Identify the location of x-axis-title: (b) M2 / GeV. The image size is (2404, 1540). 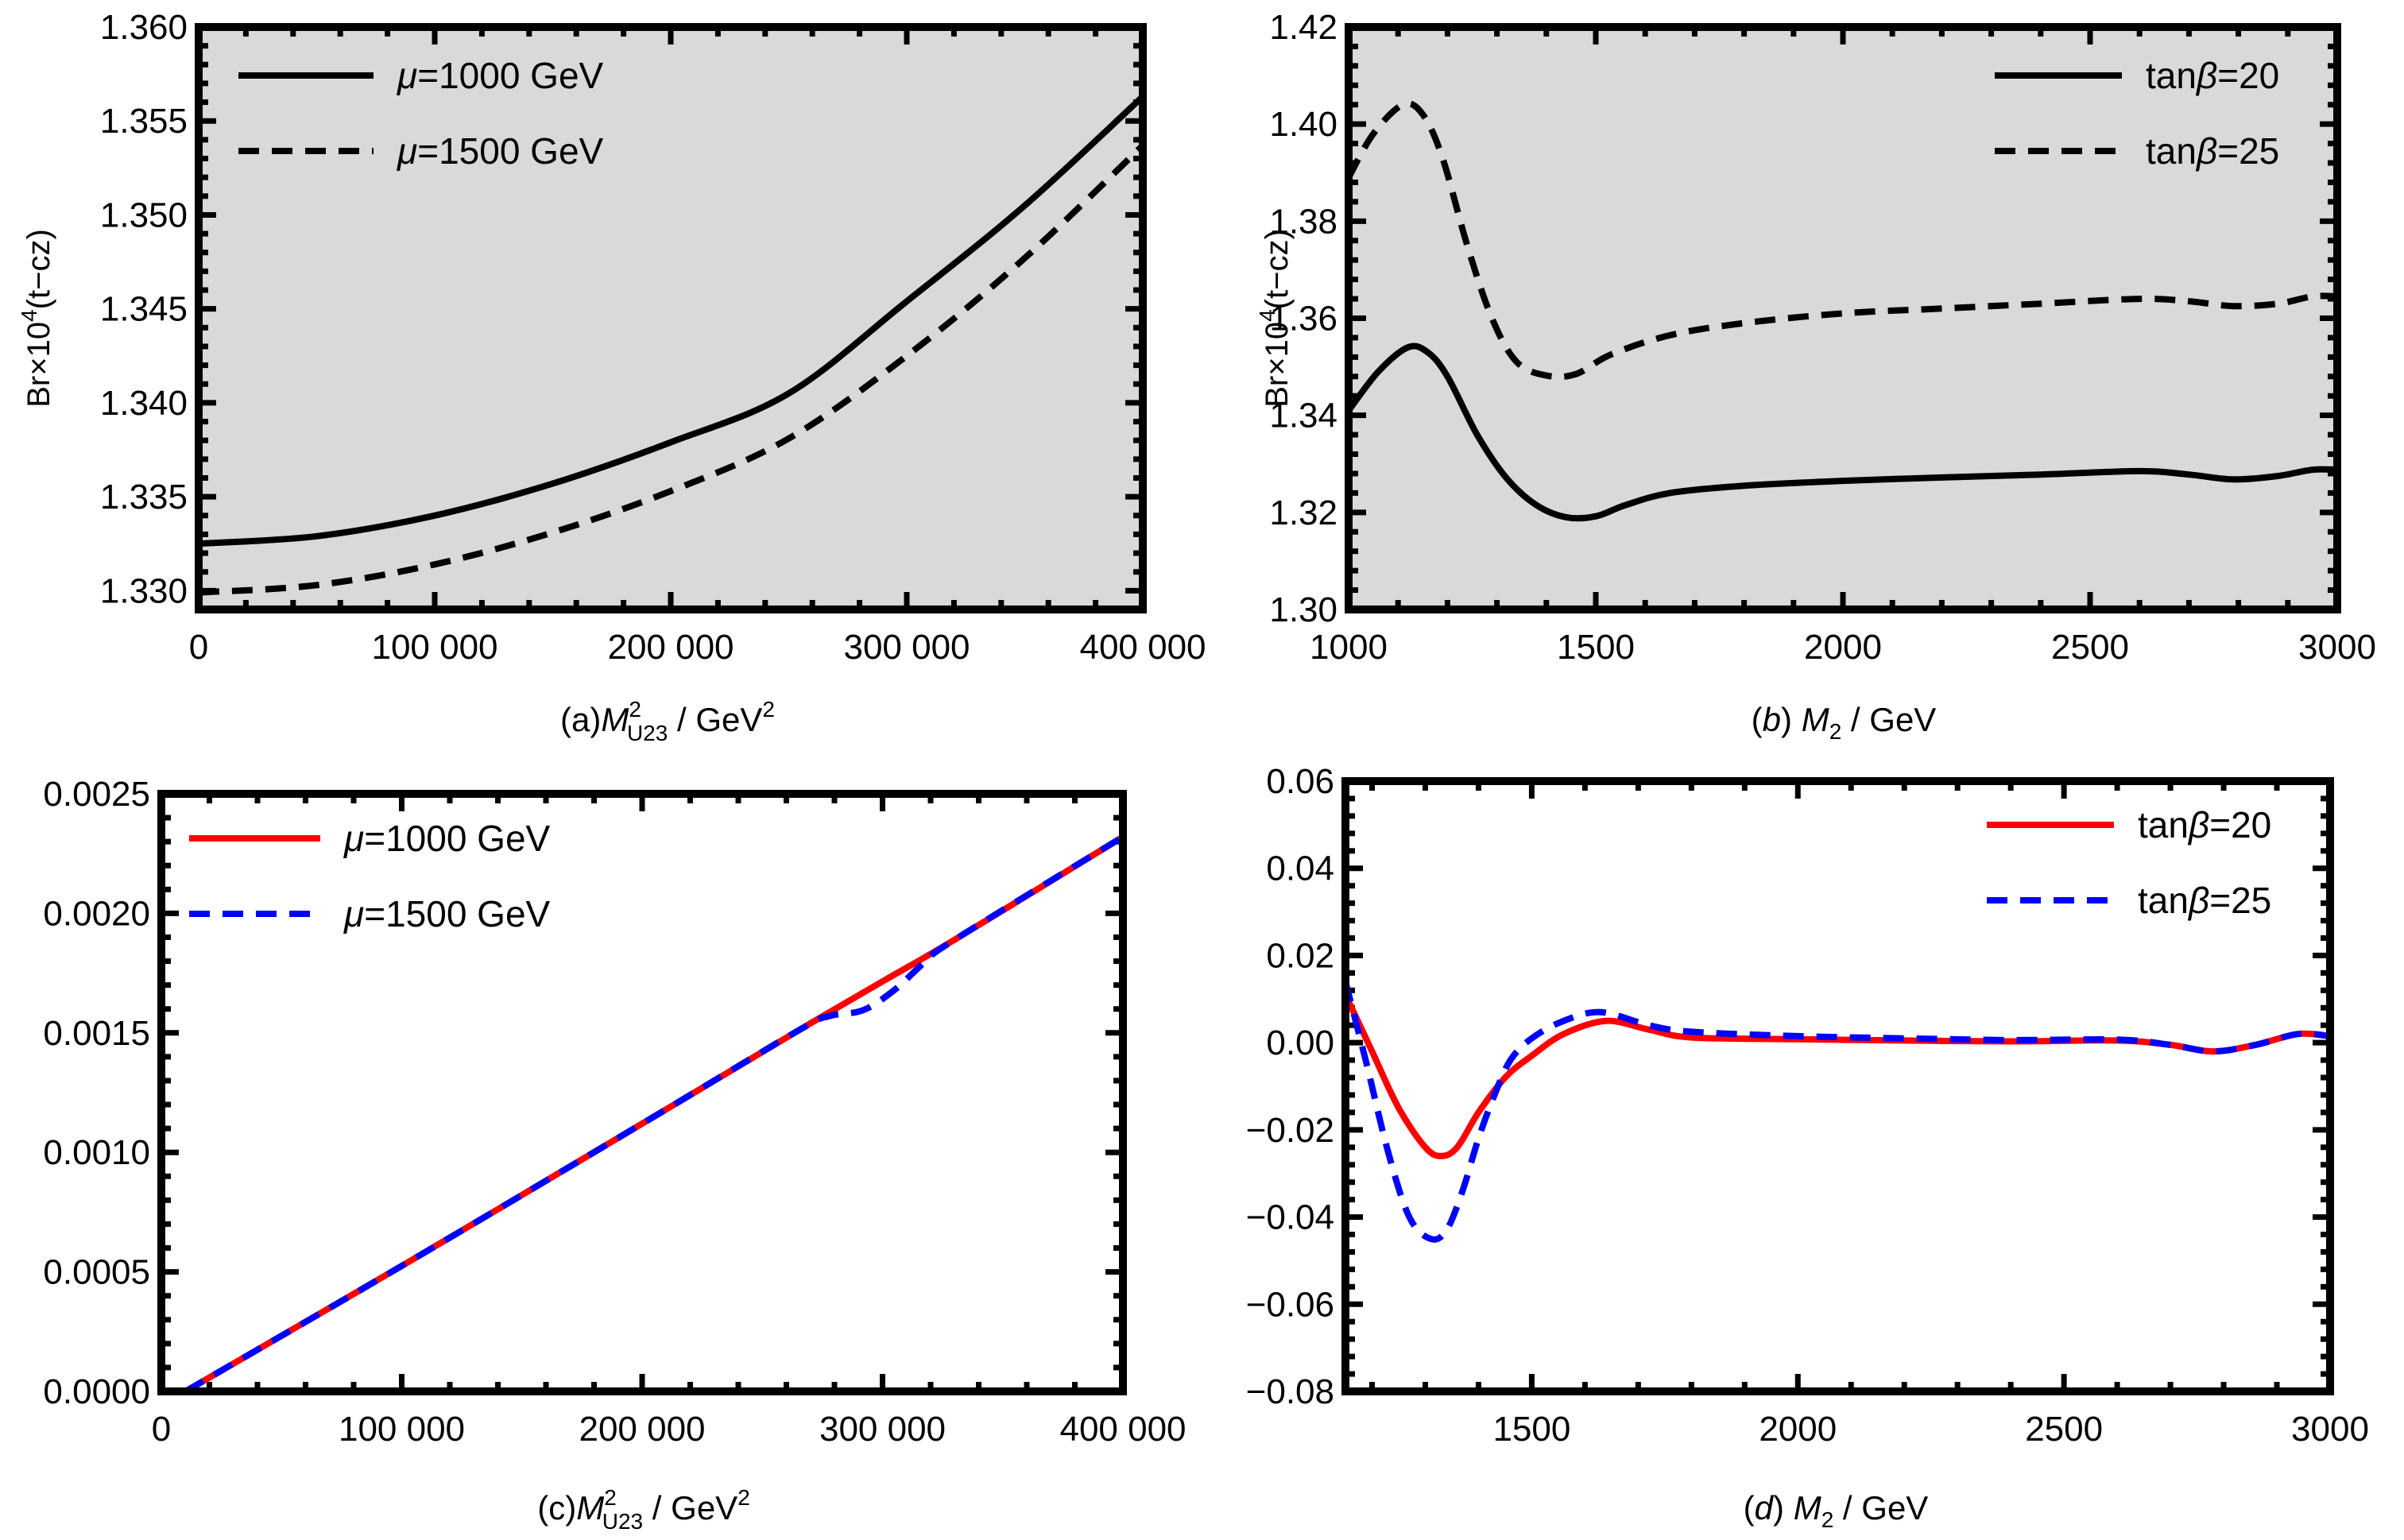
(1844, 722).